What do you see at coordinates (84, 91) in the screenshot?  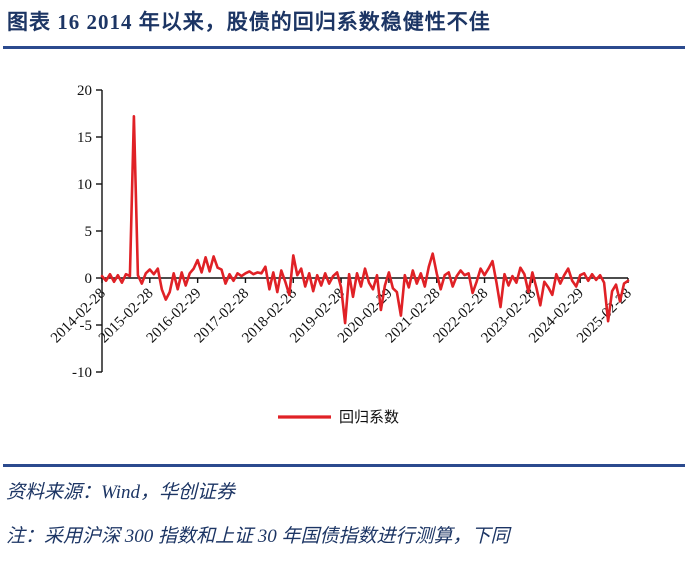 I see `y-tick-label: 20` at bounding box center [84, 91].